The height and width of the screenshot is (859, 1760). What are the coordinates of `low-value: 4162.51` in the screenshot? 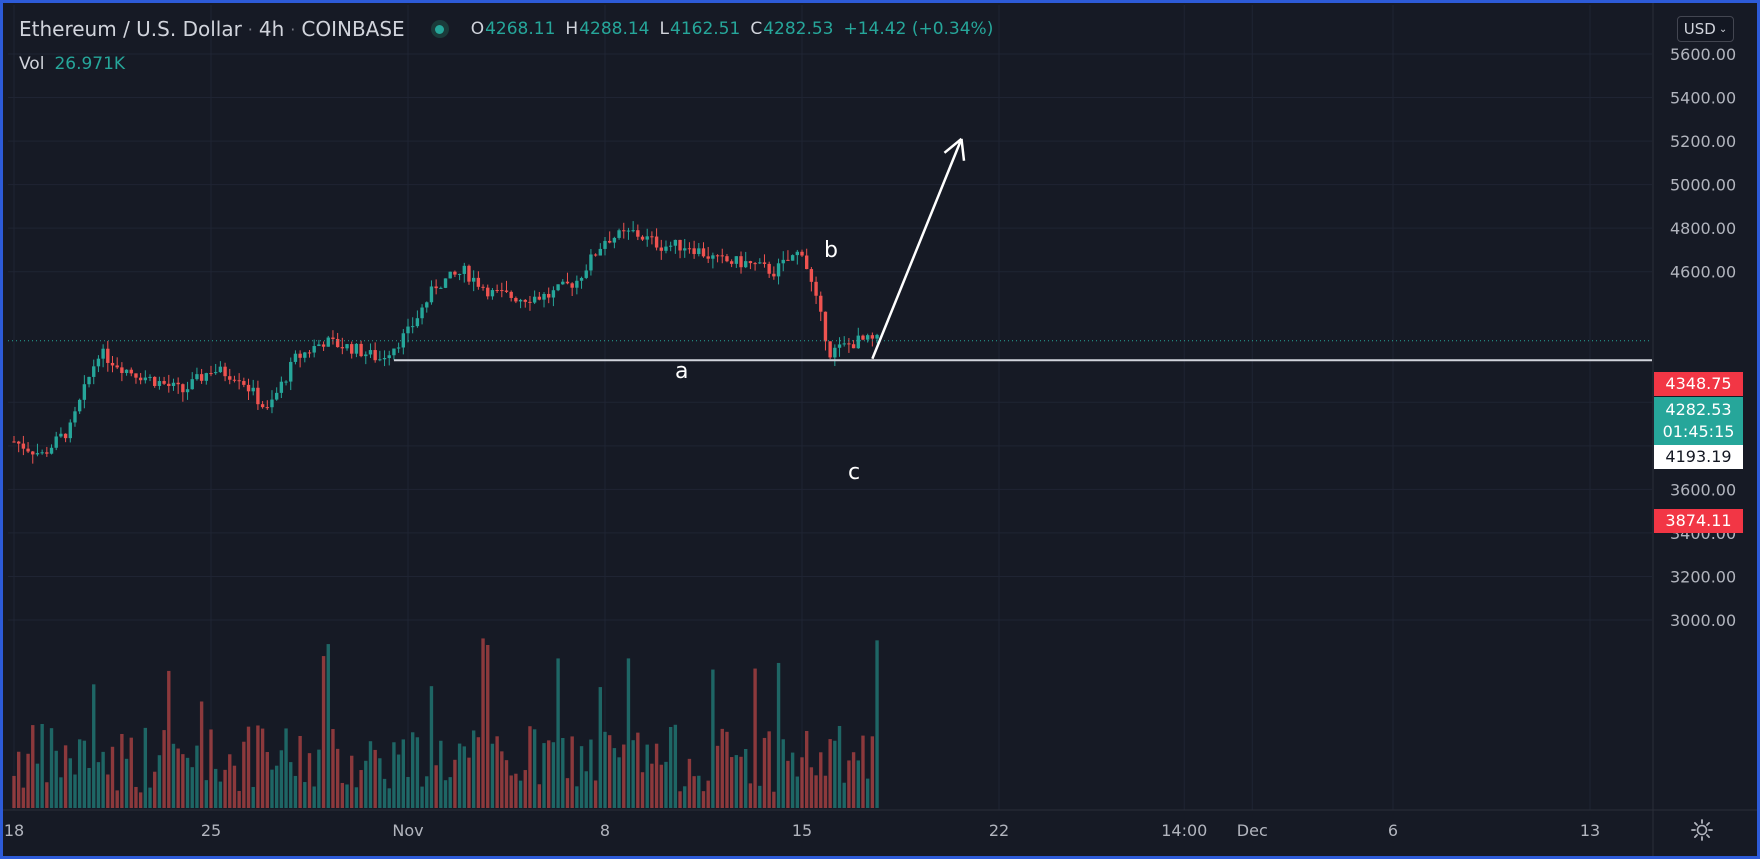 It's located at (705, 29).